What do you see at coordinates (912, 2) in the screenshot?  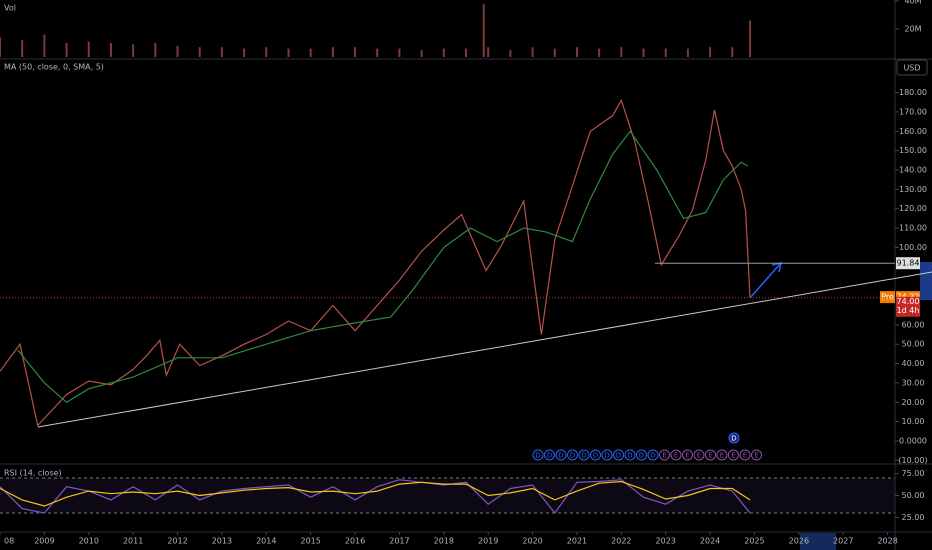 I see `y-tick-label: 40M` at bounding box center [912, 2].